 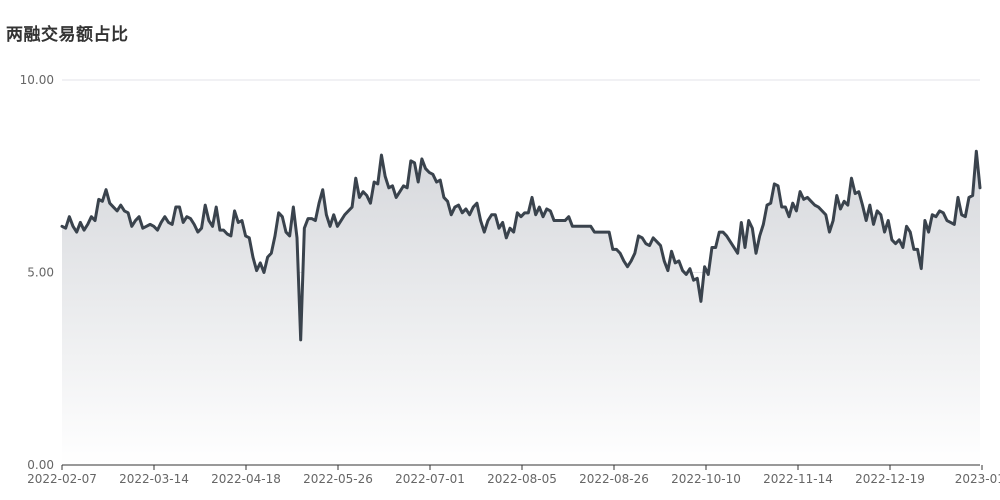 I want to click on x-tick-label: 2022-10-10, so click(x=706, y=479).